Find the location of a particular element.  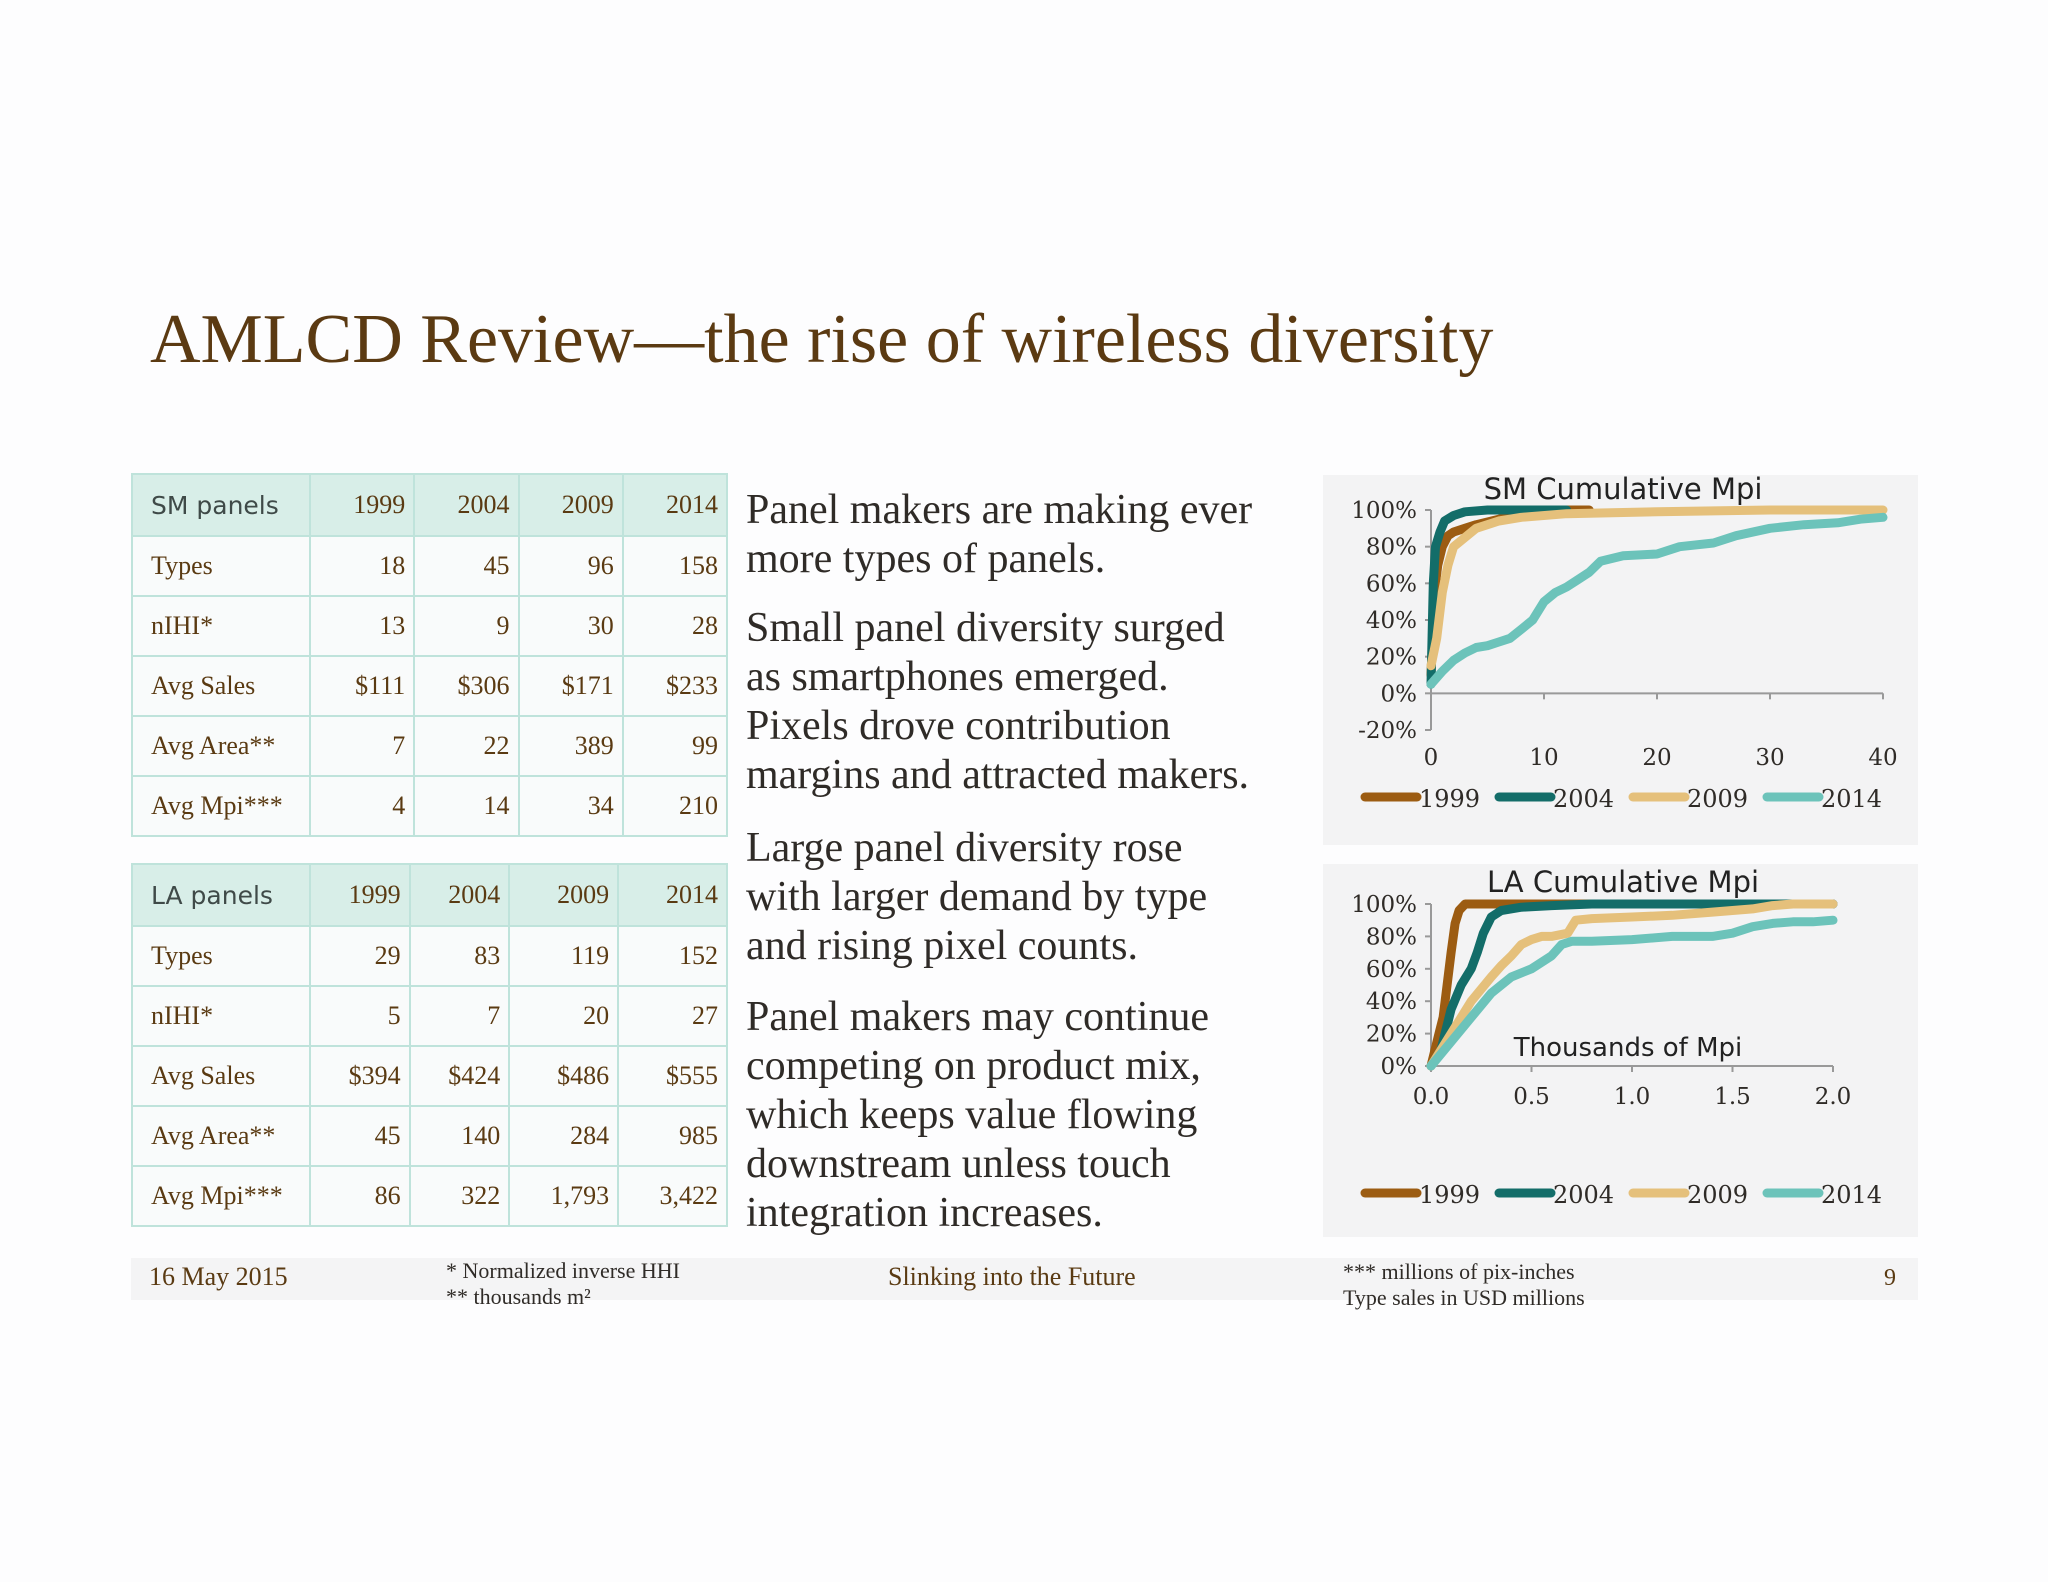

cell-value: 13 is located at coordinates (362, 626).